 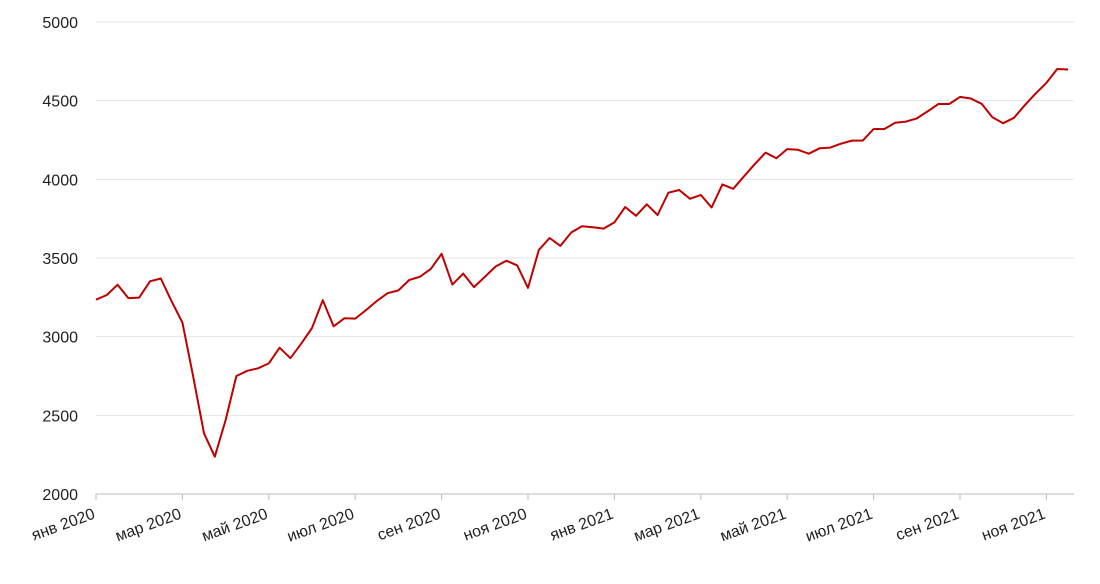 What do you see at coordinates (60, 259) in the screenshot?
I see `y-tick-label: 3500` at bounding box center [60, 259].